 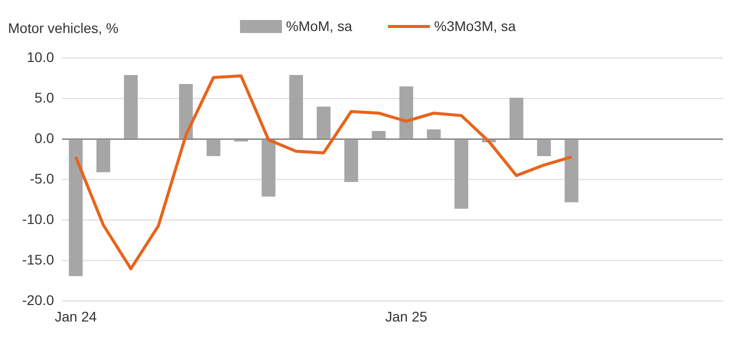 What do you see at coordinates (63, 28) in the screenshot?
I see `y-axis-title: Motor vehicles, %` at bounding box center [63, 28].